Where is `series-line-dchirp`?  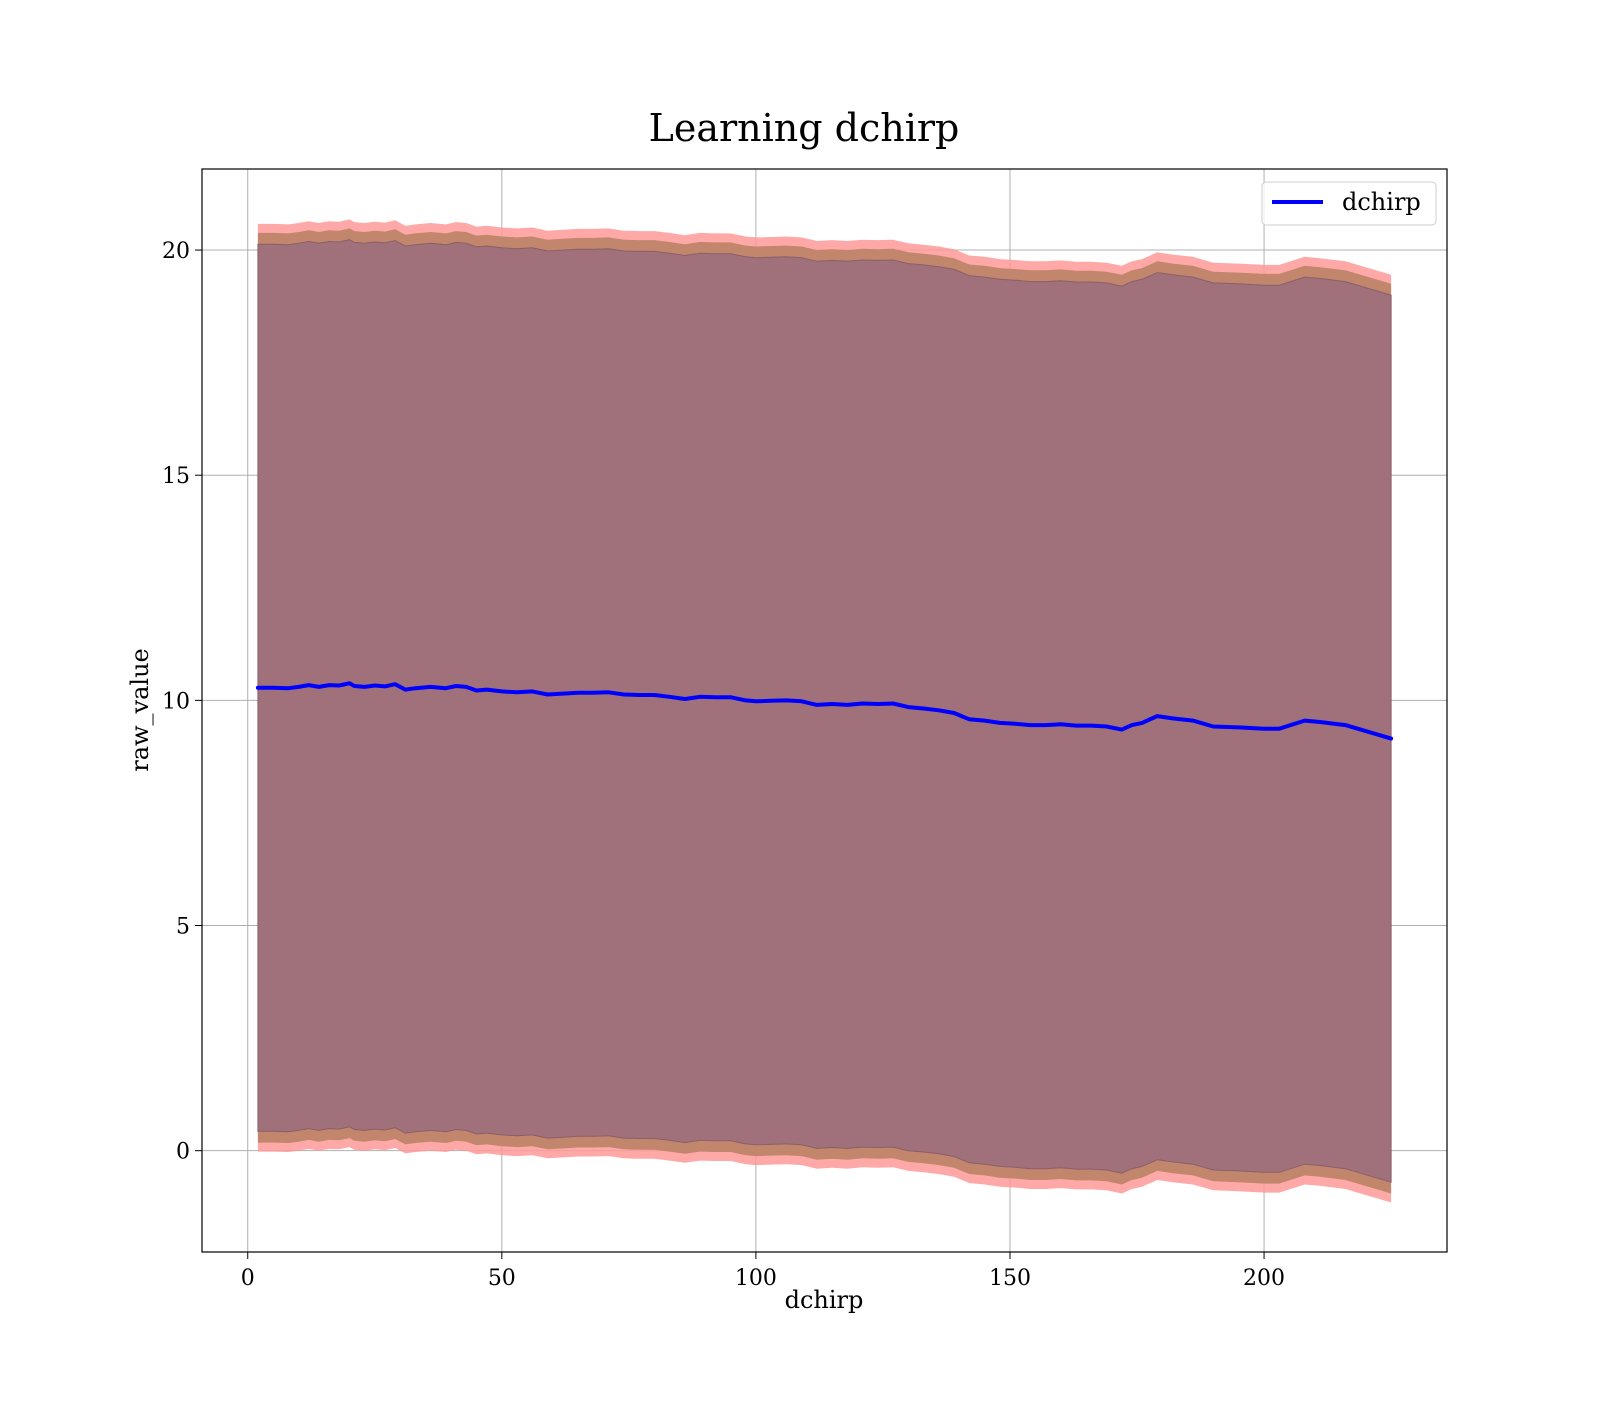
series-line-dchirp is located at coordinates (824, 711).